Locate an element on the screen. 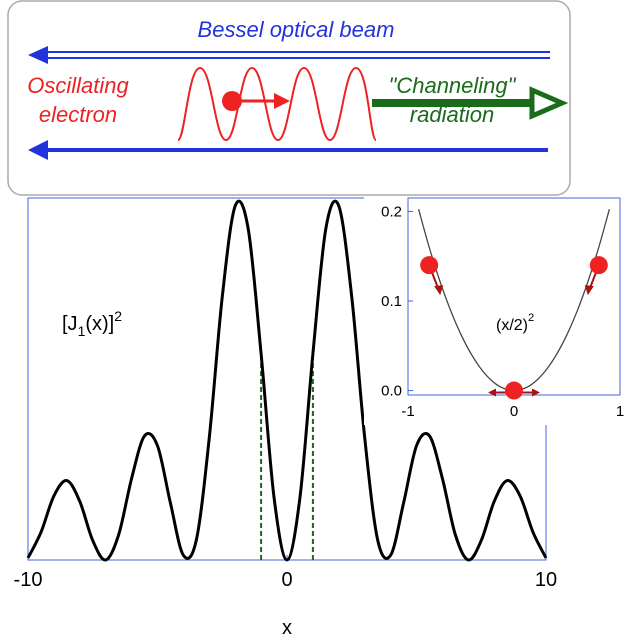 The height and width of the screenshot is (641, 640). electron is located at coordinates (232, 101).